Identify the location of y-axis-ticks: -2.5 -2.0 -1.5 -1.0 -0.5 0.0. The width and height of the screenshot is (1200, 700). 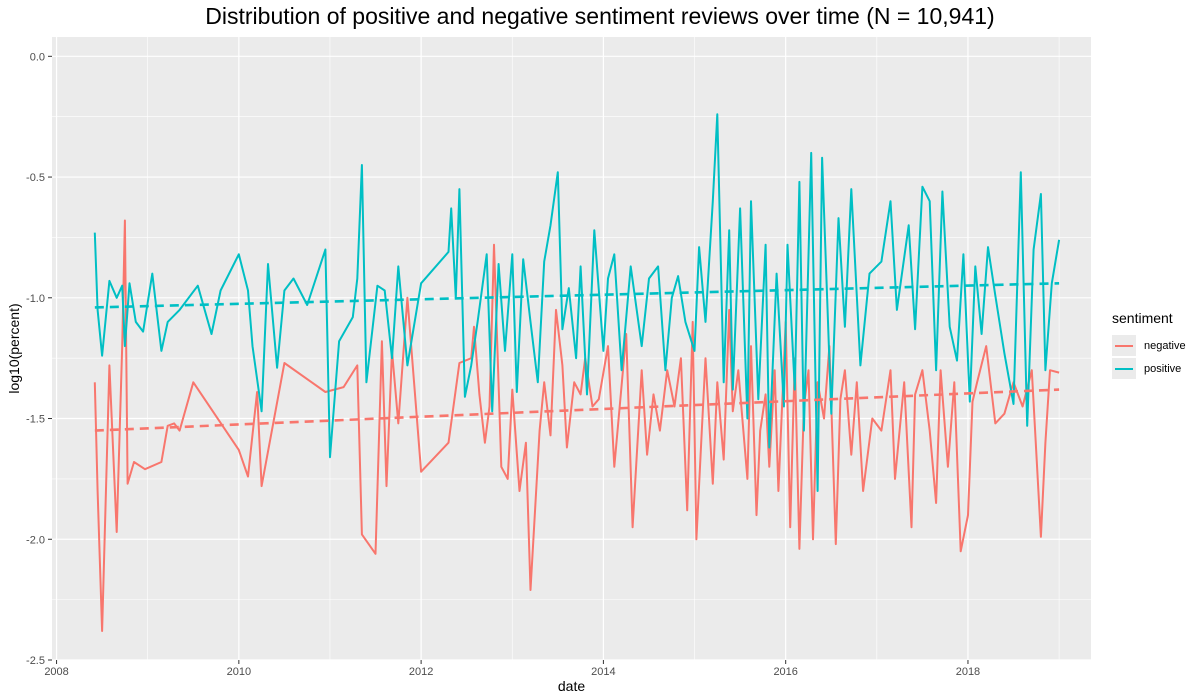
(39, 359).